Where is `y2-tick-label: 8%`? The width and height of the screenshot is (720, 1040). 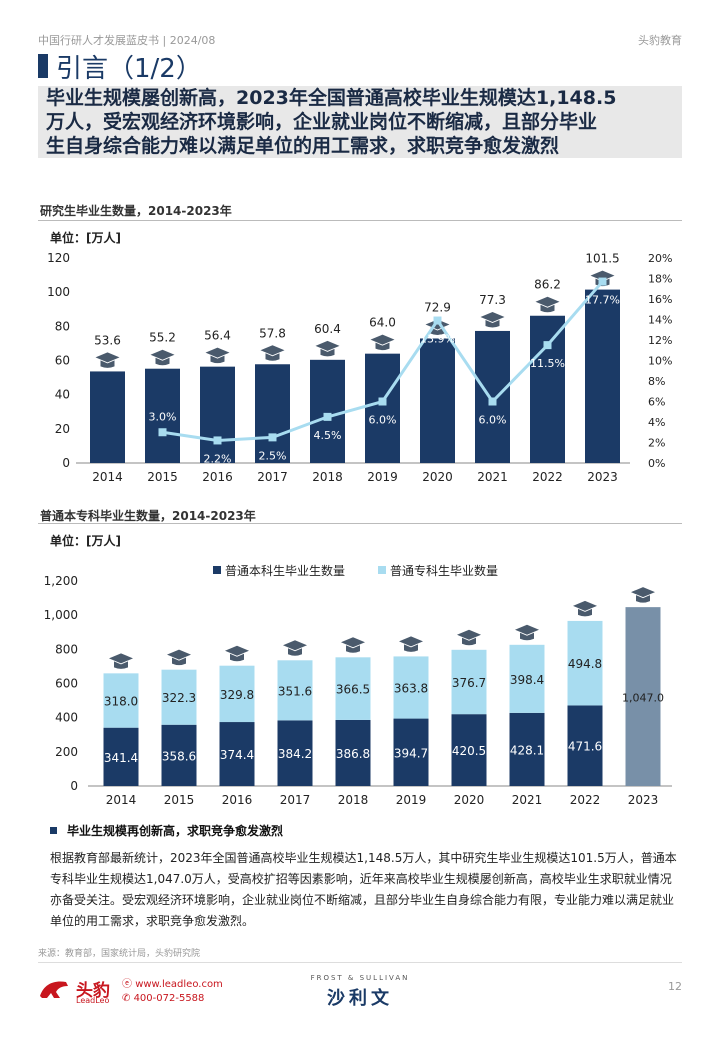
y2-tick-label: 8% is located at coordinates (656, 381).